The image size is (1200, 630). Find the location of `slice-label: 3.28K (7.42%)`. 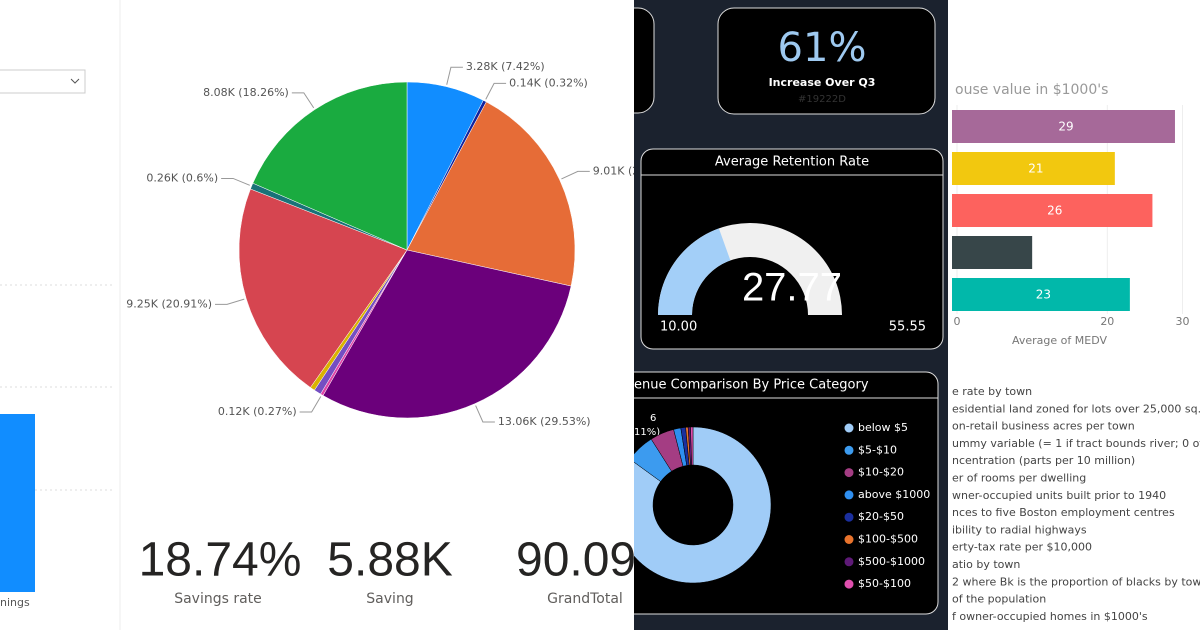

slice-label: 3.28K (7.42%) is located at coordinates (505, 66).